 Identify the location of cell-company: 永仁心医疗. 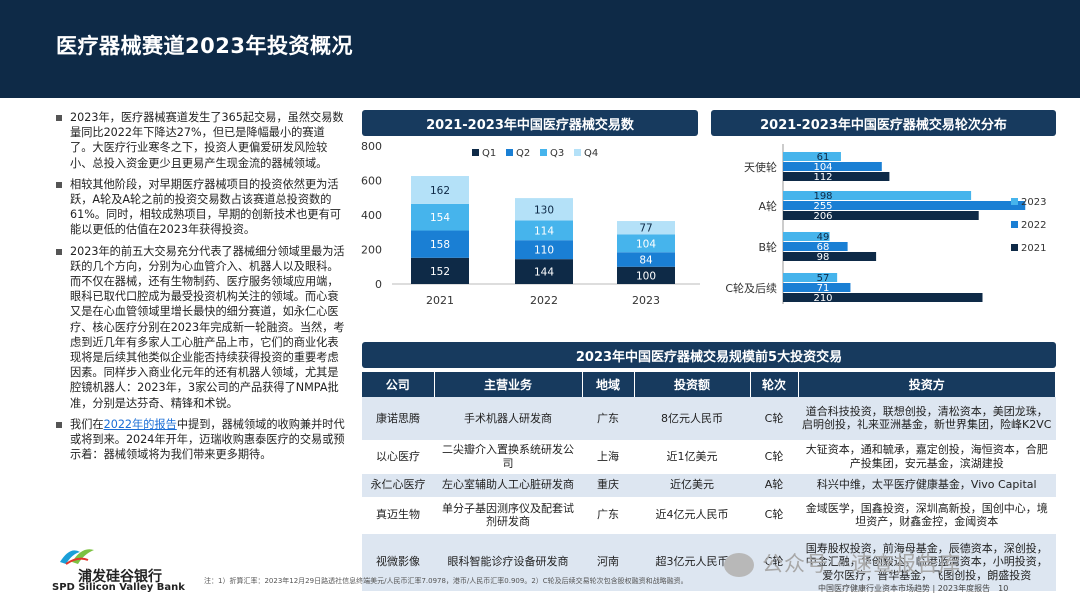
(398, 485).